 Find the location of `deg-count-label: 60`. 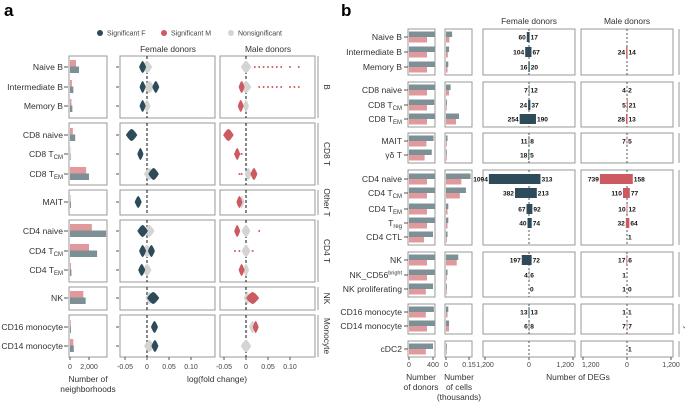

deg-count-label: 60 is located at coordinates (522, 37).